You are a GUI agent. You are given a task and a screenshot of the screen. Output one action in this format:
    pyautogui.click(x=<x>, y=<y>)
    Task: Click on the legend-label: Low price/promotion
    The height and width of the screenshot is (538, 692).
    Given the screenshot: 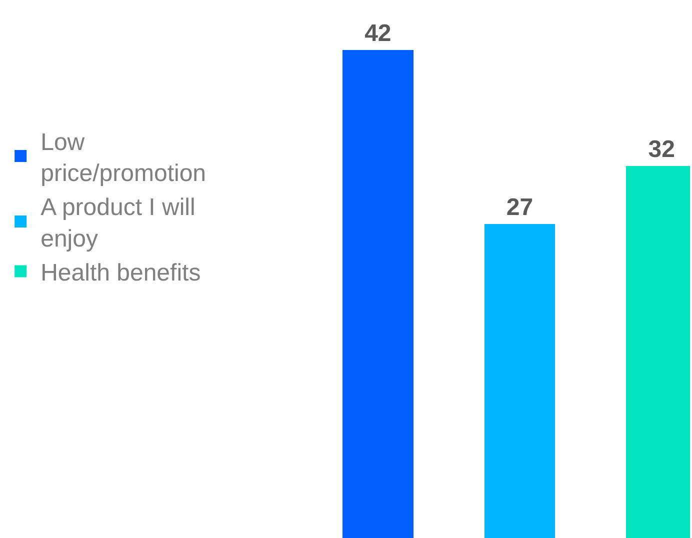 What is the action you would take?
    pyautogui.click(x=123, y=158)
    